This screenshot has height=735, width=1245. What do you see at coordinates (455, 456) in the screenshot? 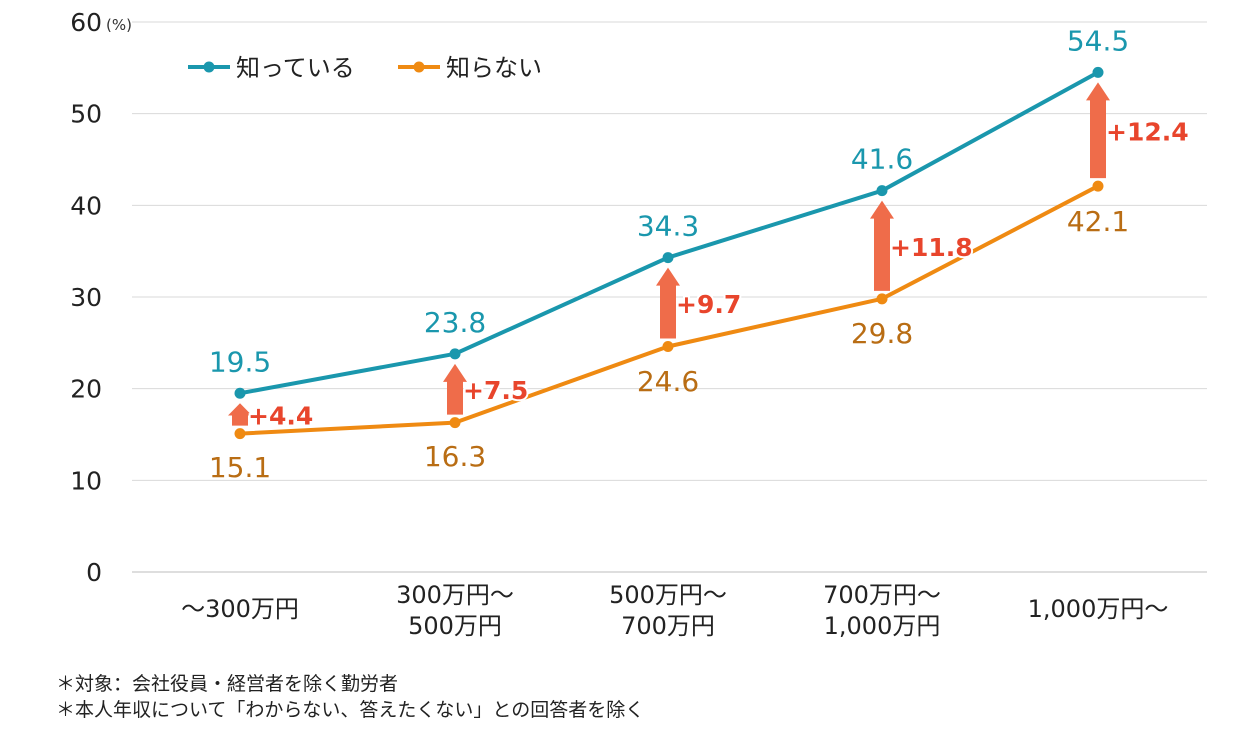
I see `data-label-unknown: 16.3` at bounding box center [455, 456].